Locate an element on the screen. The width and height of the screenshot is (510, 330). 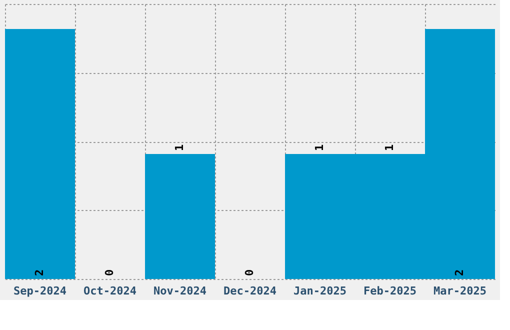
x-tick-label: Oct-2024 is located at coordinates (110, 291).